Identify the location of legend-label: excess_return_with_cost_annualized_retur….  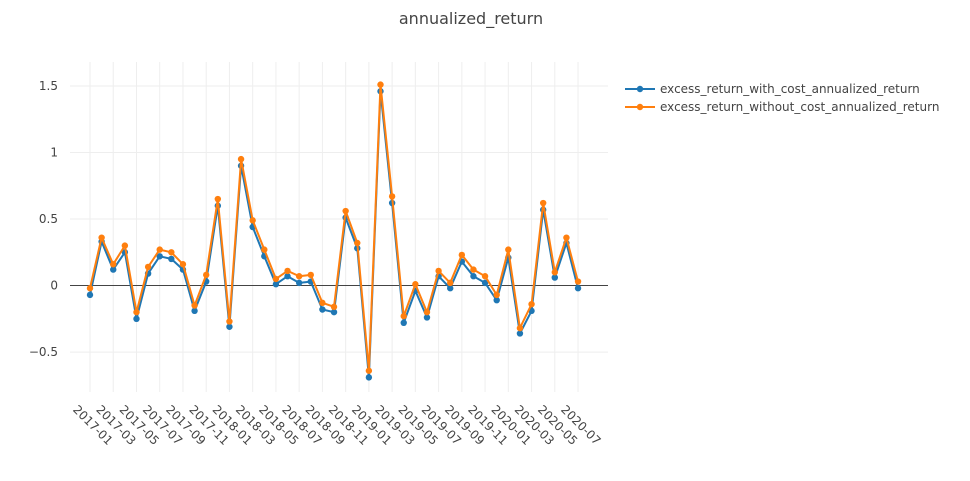
(790, 89).